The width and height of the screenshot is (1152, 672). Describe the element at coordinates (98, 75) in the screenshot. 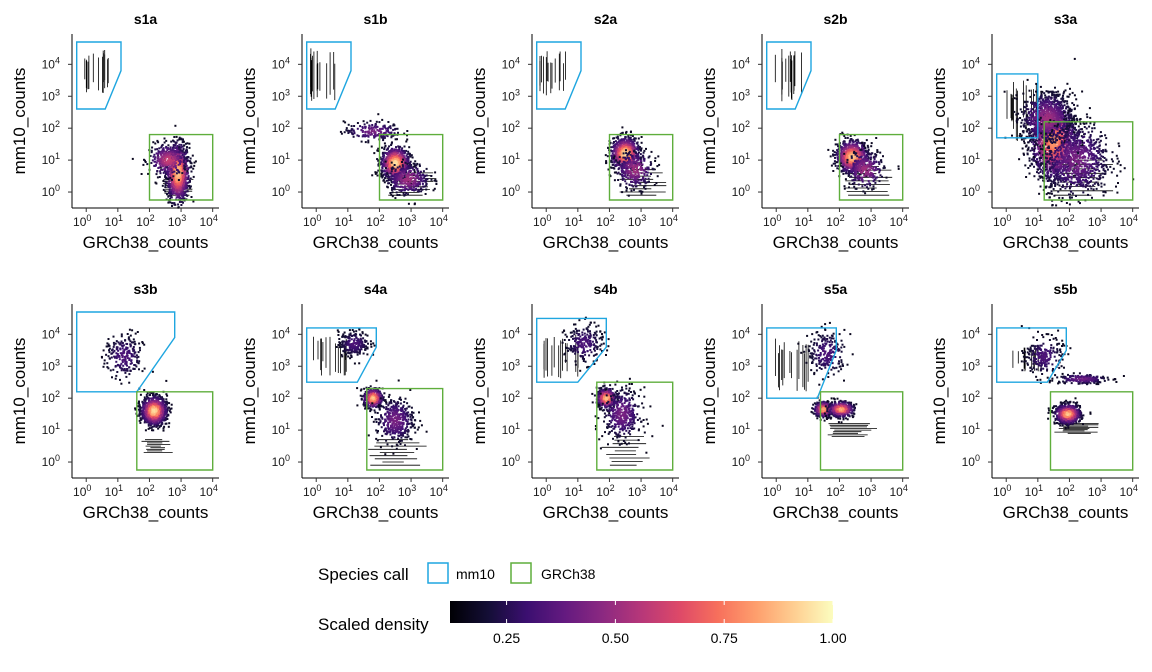

I see `mm10-gate` at that location.